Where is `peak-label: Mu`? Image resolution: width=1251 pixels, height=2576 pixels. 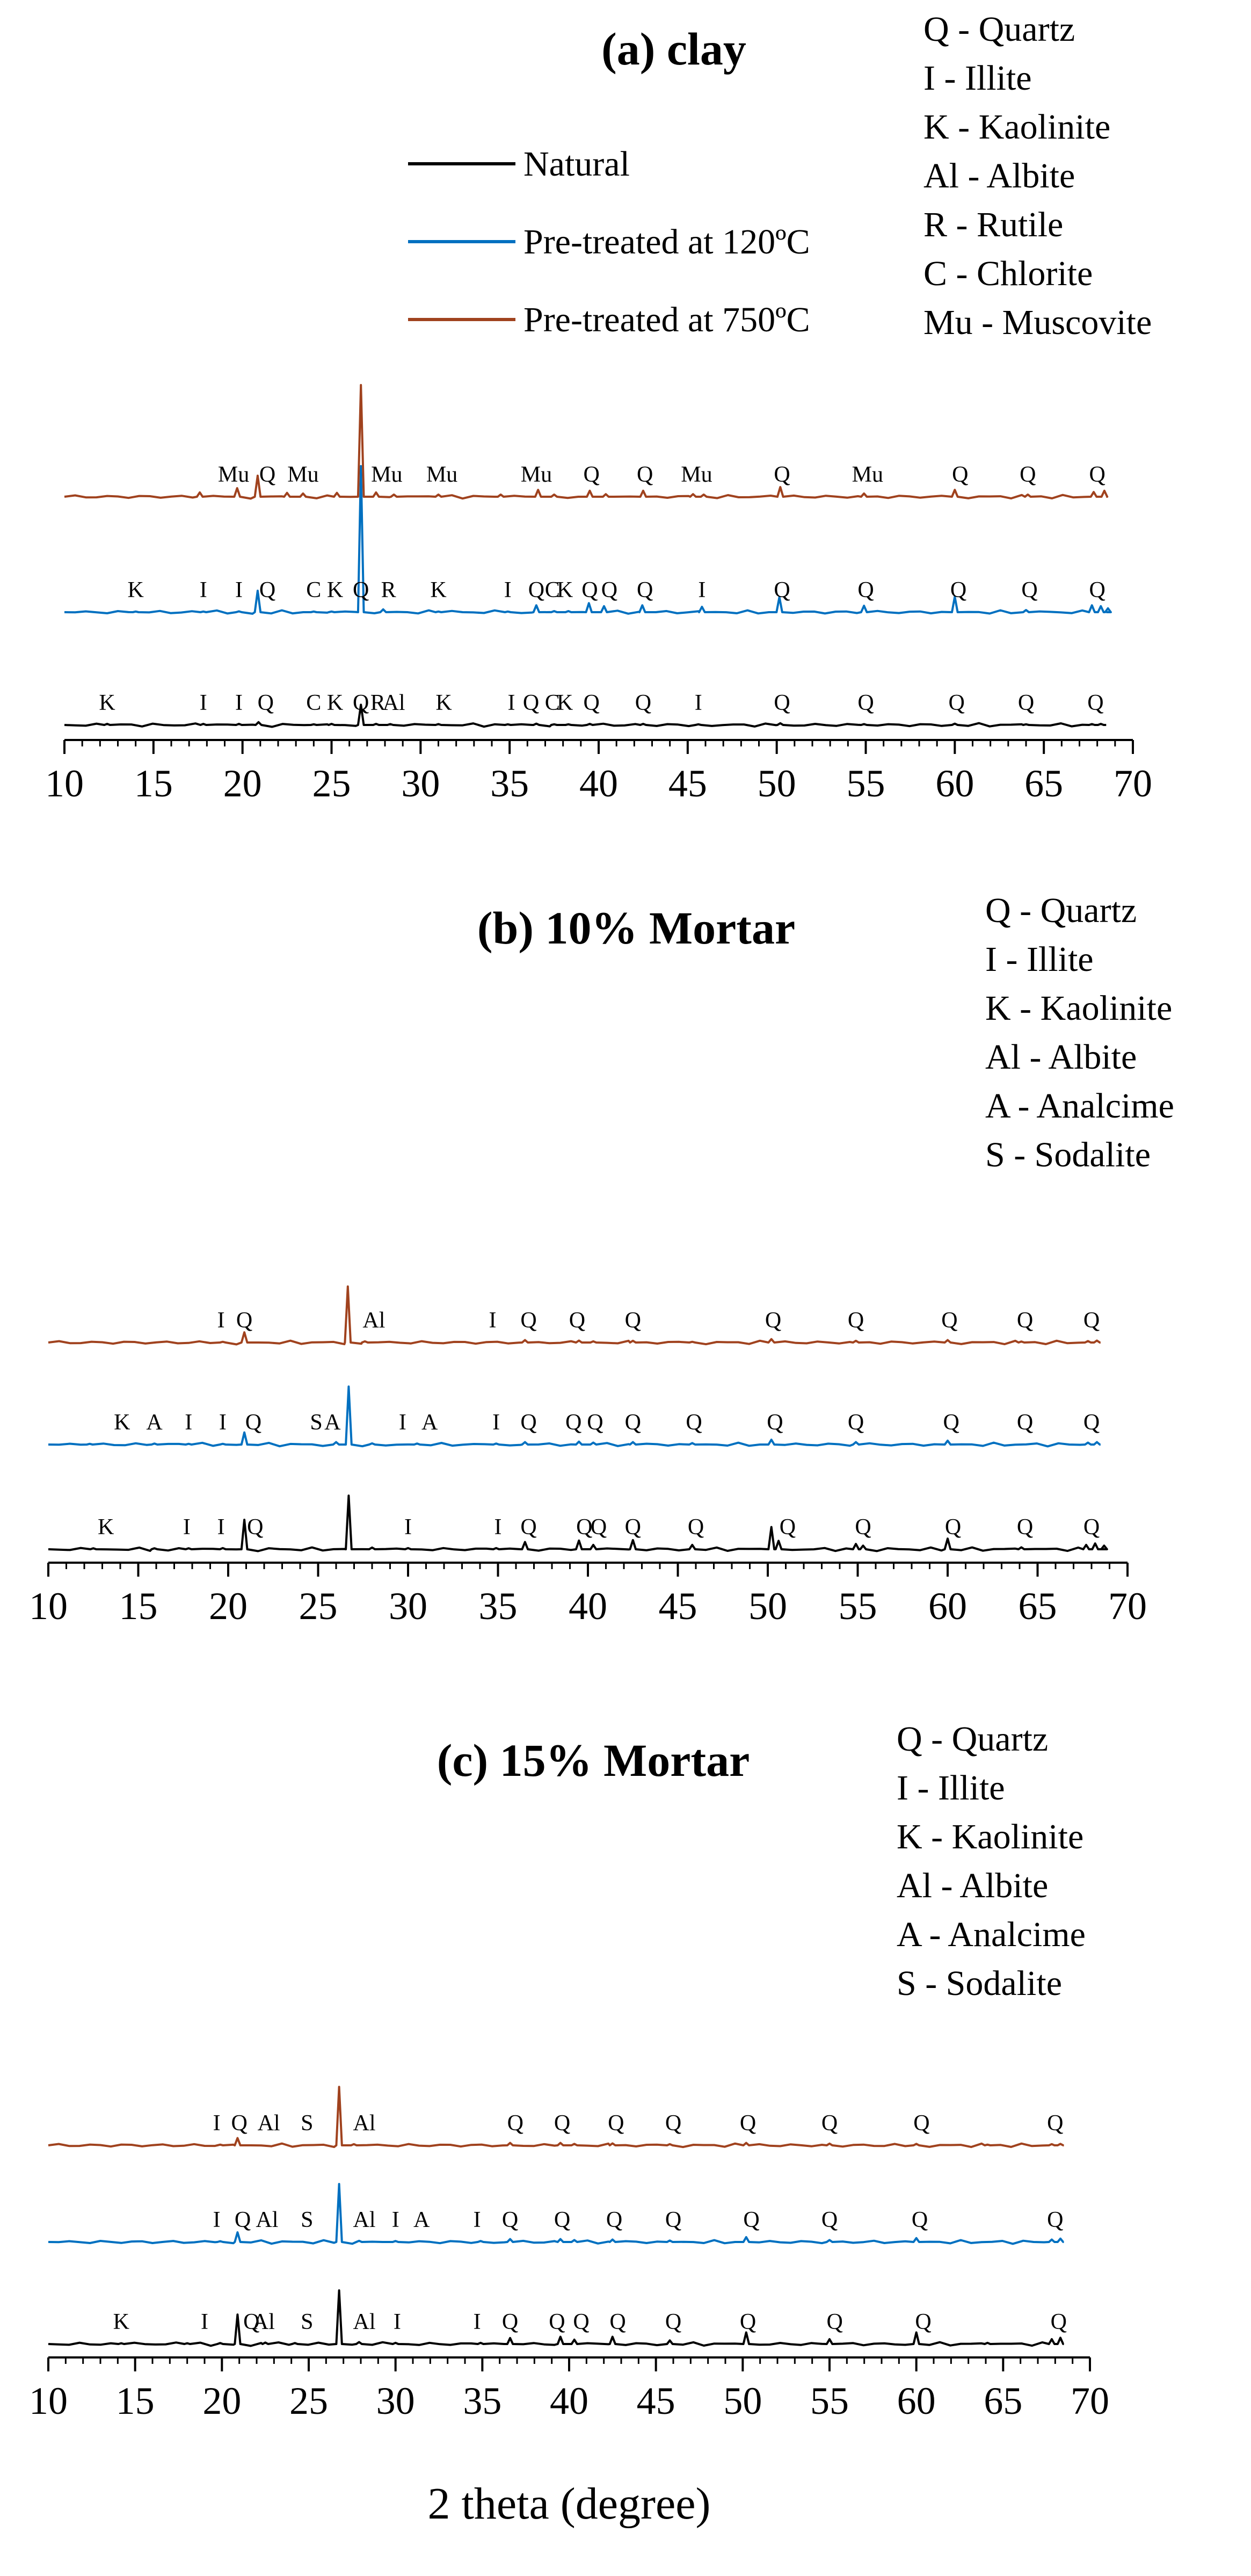 peak-label: Mu is located at coordinates (233, 474).